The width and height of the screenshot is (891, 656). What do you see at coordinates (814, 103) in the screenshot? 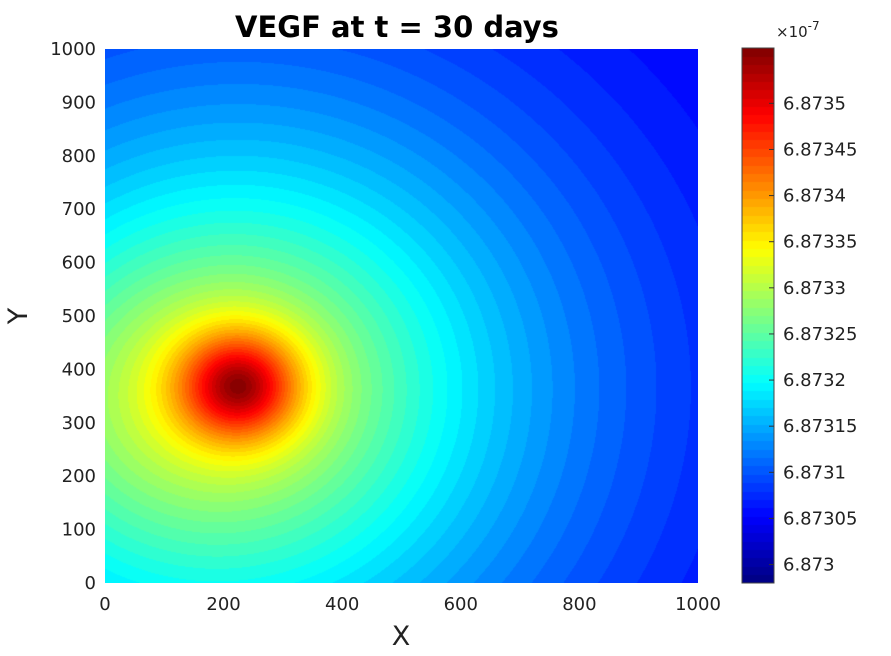
I see `colorbar-tick-label: 6.8735` at bounding box center [814, 103].